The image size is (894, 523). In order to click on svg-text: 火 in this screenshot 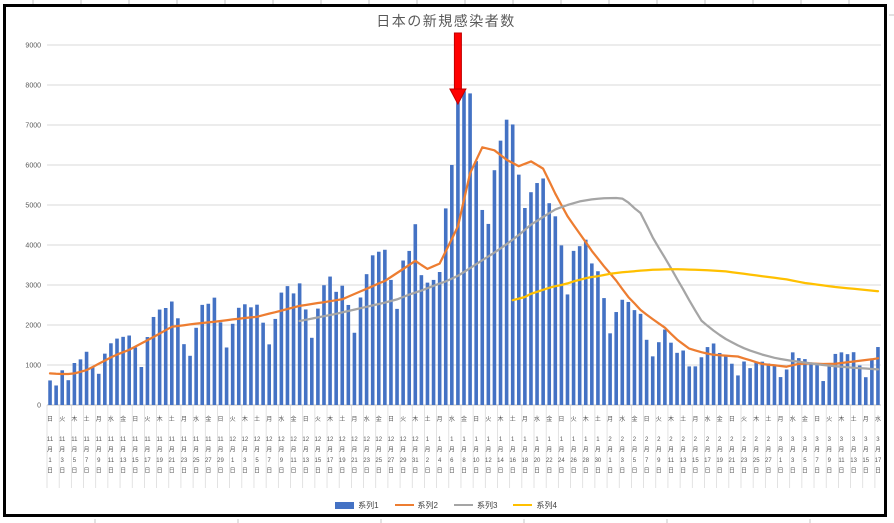, I will do `click(62, 419)`.